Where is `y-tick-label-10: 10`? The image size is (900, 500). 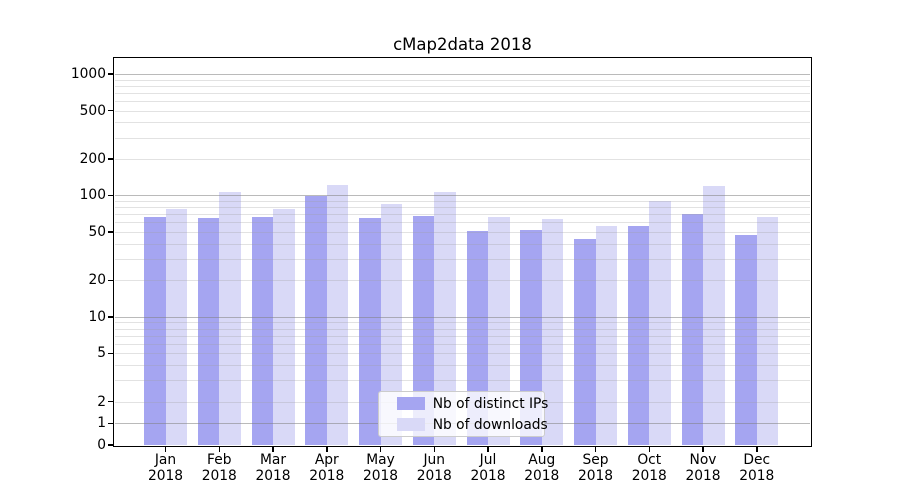
y-tick-label-10: 10 is located at coordinates (97, 316).